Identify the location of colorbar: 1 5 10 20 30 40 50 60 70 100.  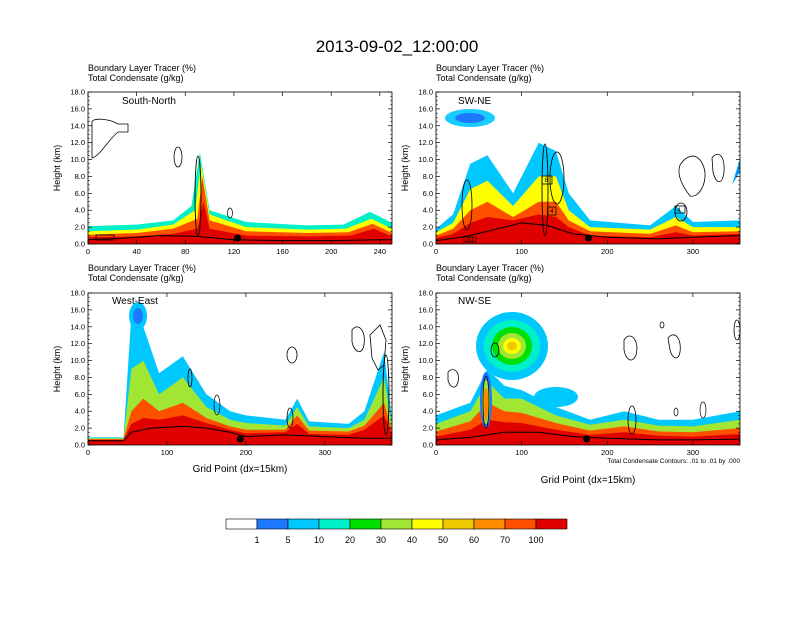
(396, 531).